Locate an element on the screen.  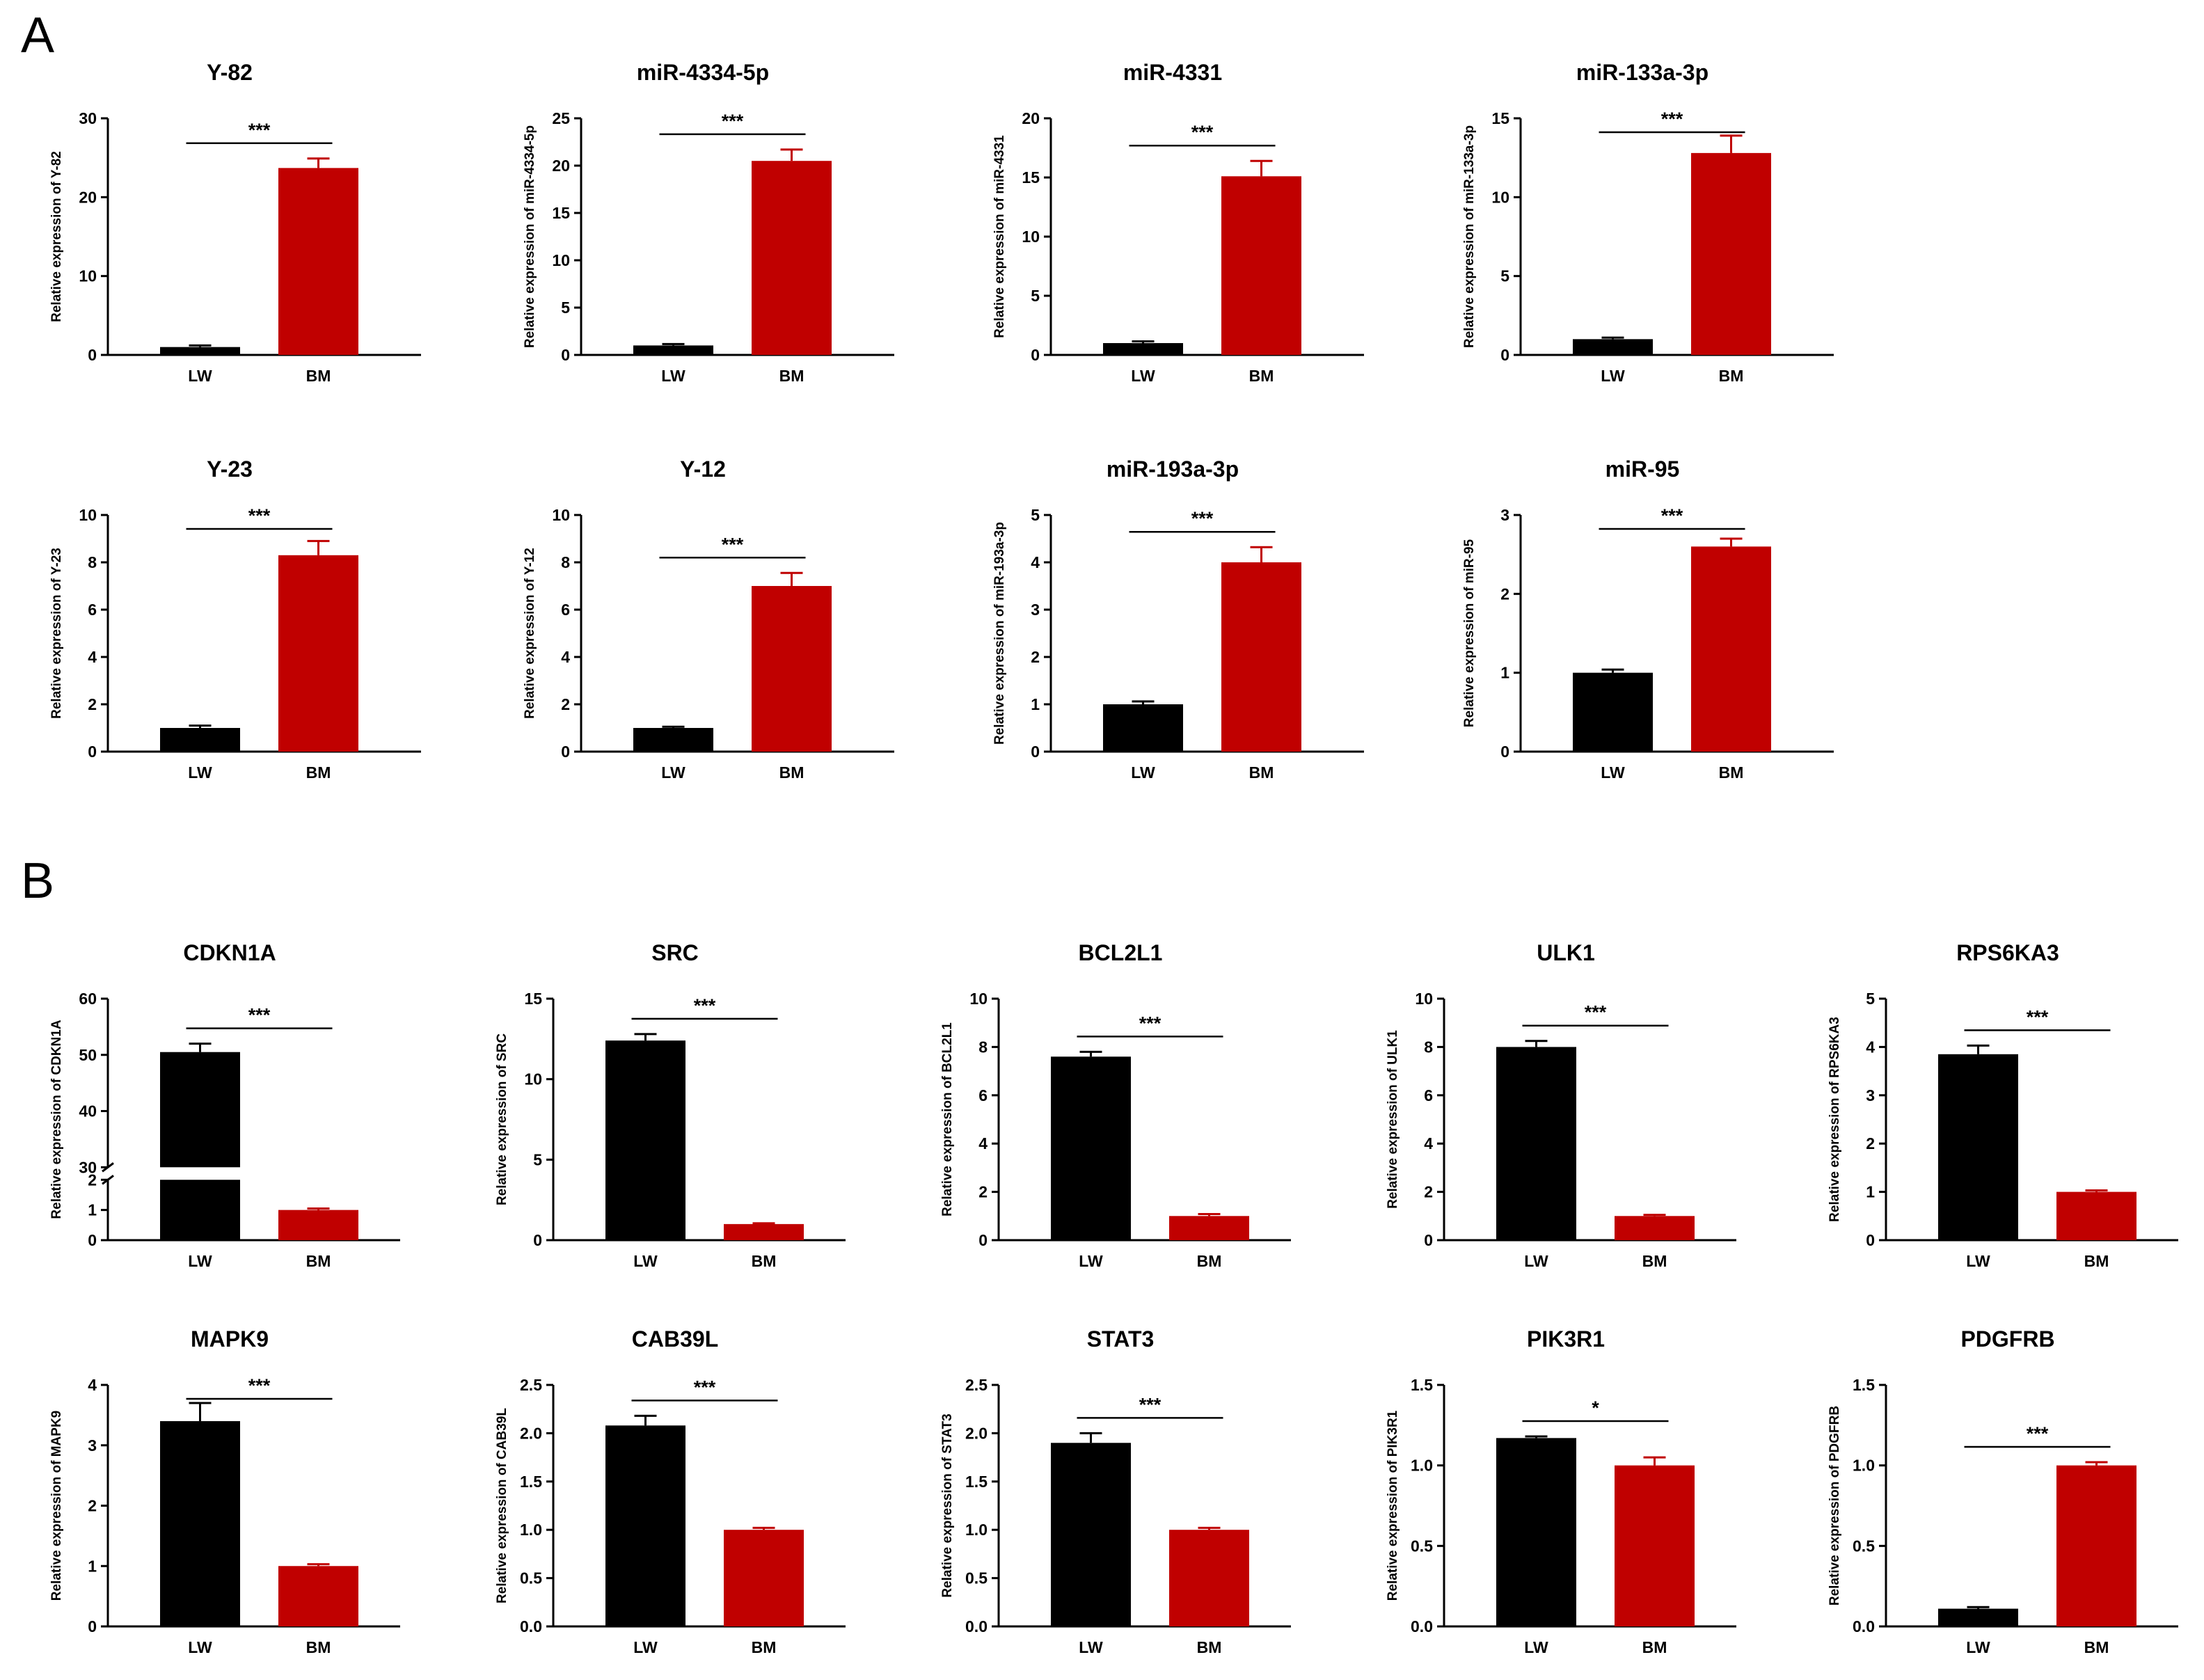
y-axis-label: Relative expression of BCL2L1 is located at coordinates (947, 1119).